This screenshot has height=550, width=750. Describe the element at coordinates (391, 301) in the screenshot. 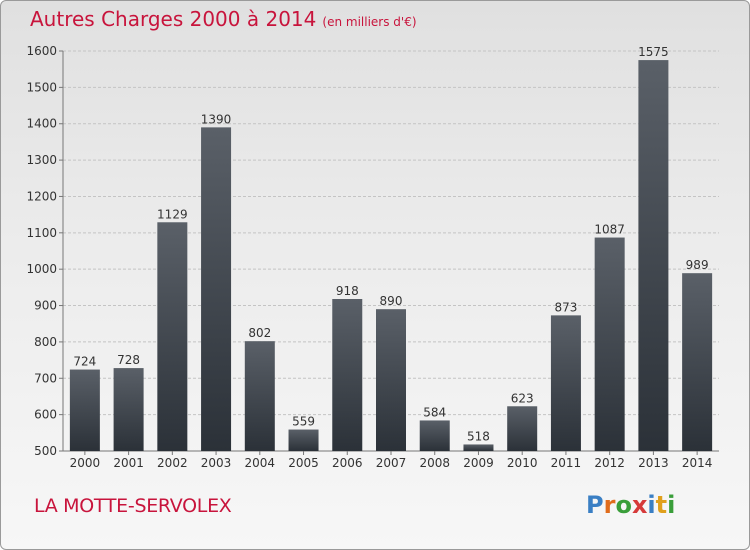

I see `data-label: 890` at that location.